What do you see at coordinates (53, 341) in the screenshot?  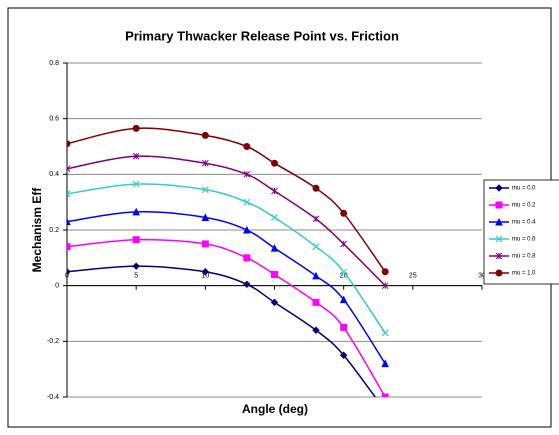 I see `y-tick-label: -0.2` at bounding box center [53, 341].